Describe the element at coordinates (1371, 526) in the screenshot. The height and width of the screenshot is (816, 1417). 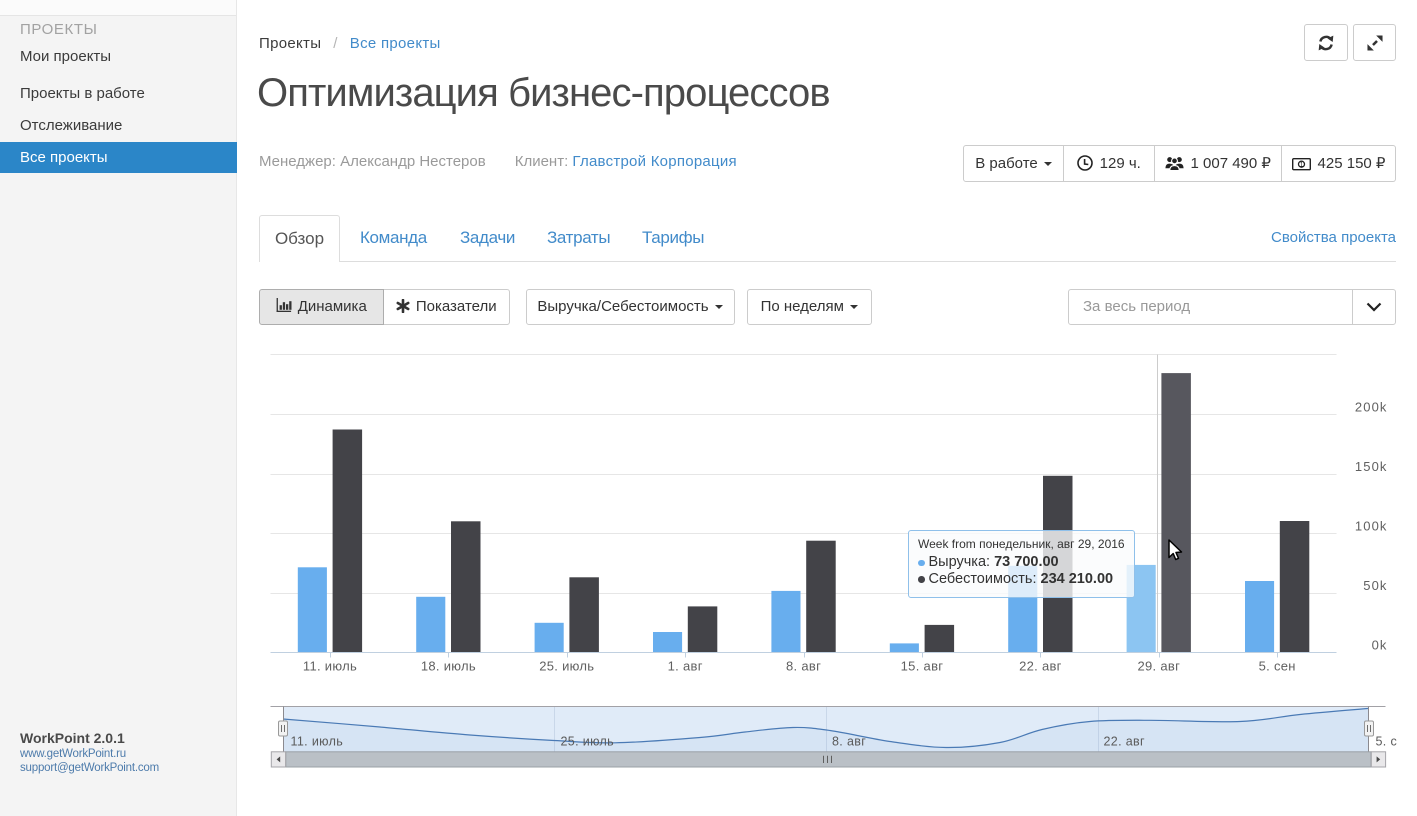
I see `svg-text: 100k` at that location.